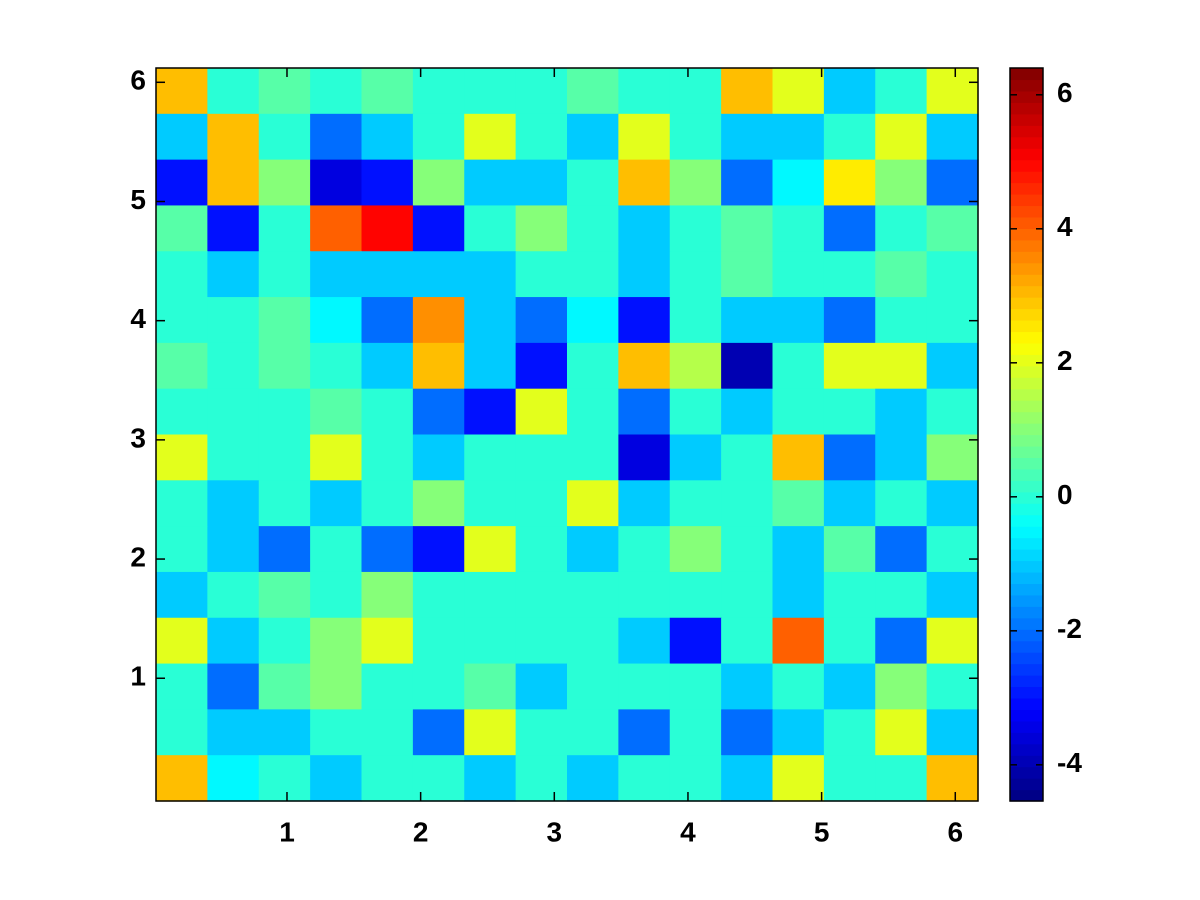  I want to click on colorbar-tick-label: 6, so click(1065, 92).